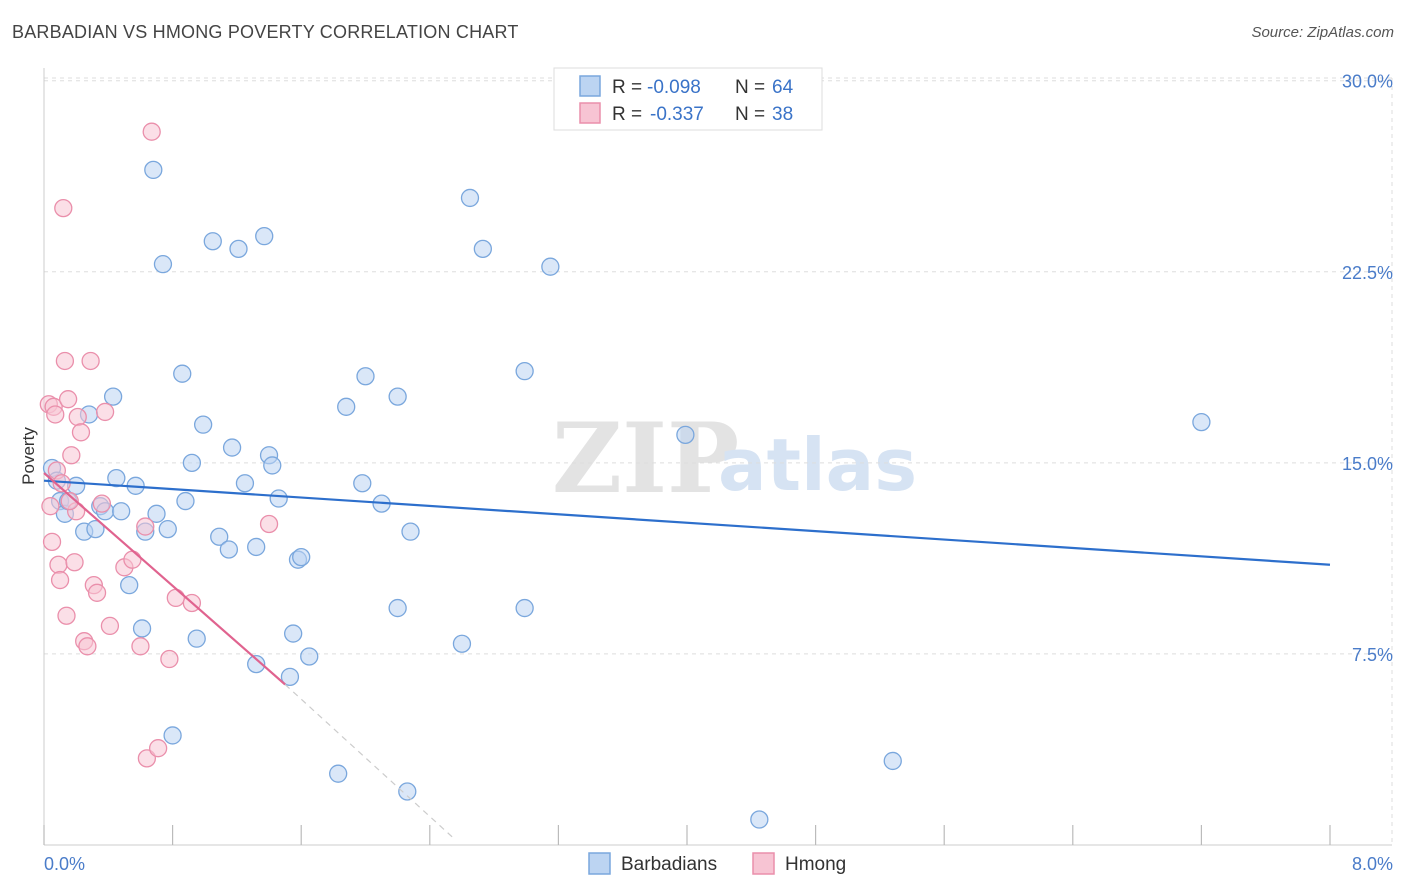 The width and height of the screenshot is (1406, 892). I want to click on x-tick-label-0: 0.0%, so click(64, 864).